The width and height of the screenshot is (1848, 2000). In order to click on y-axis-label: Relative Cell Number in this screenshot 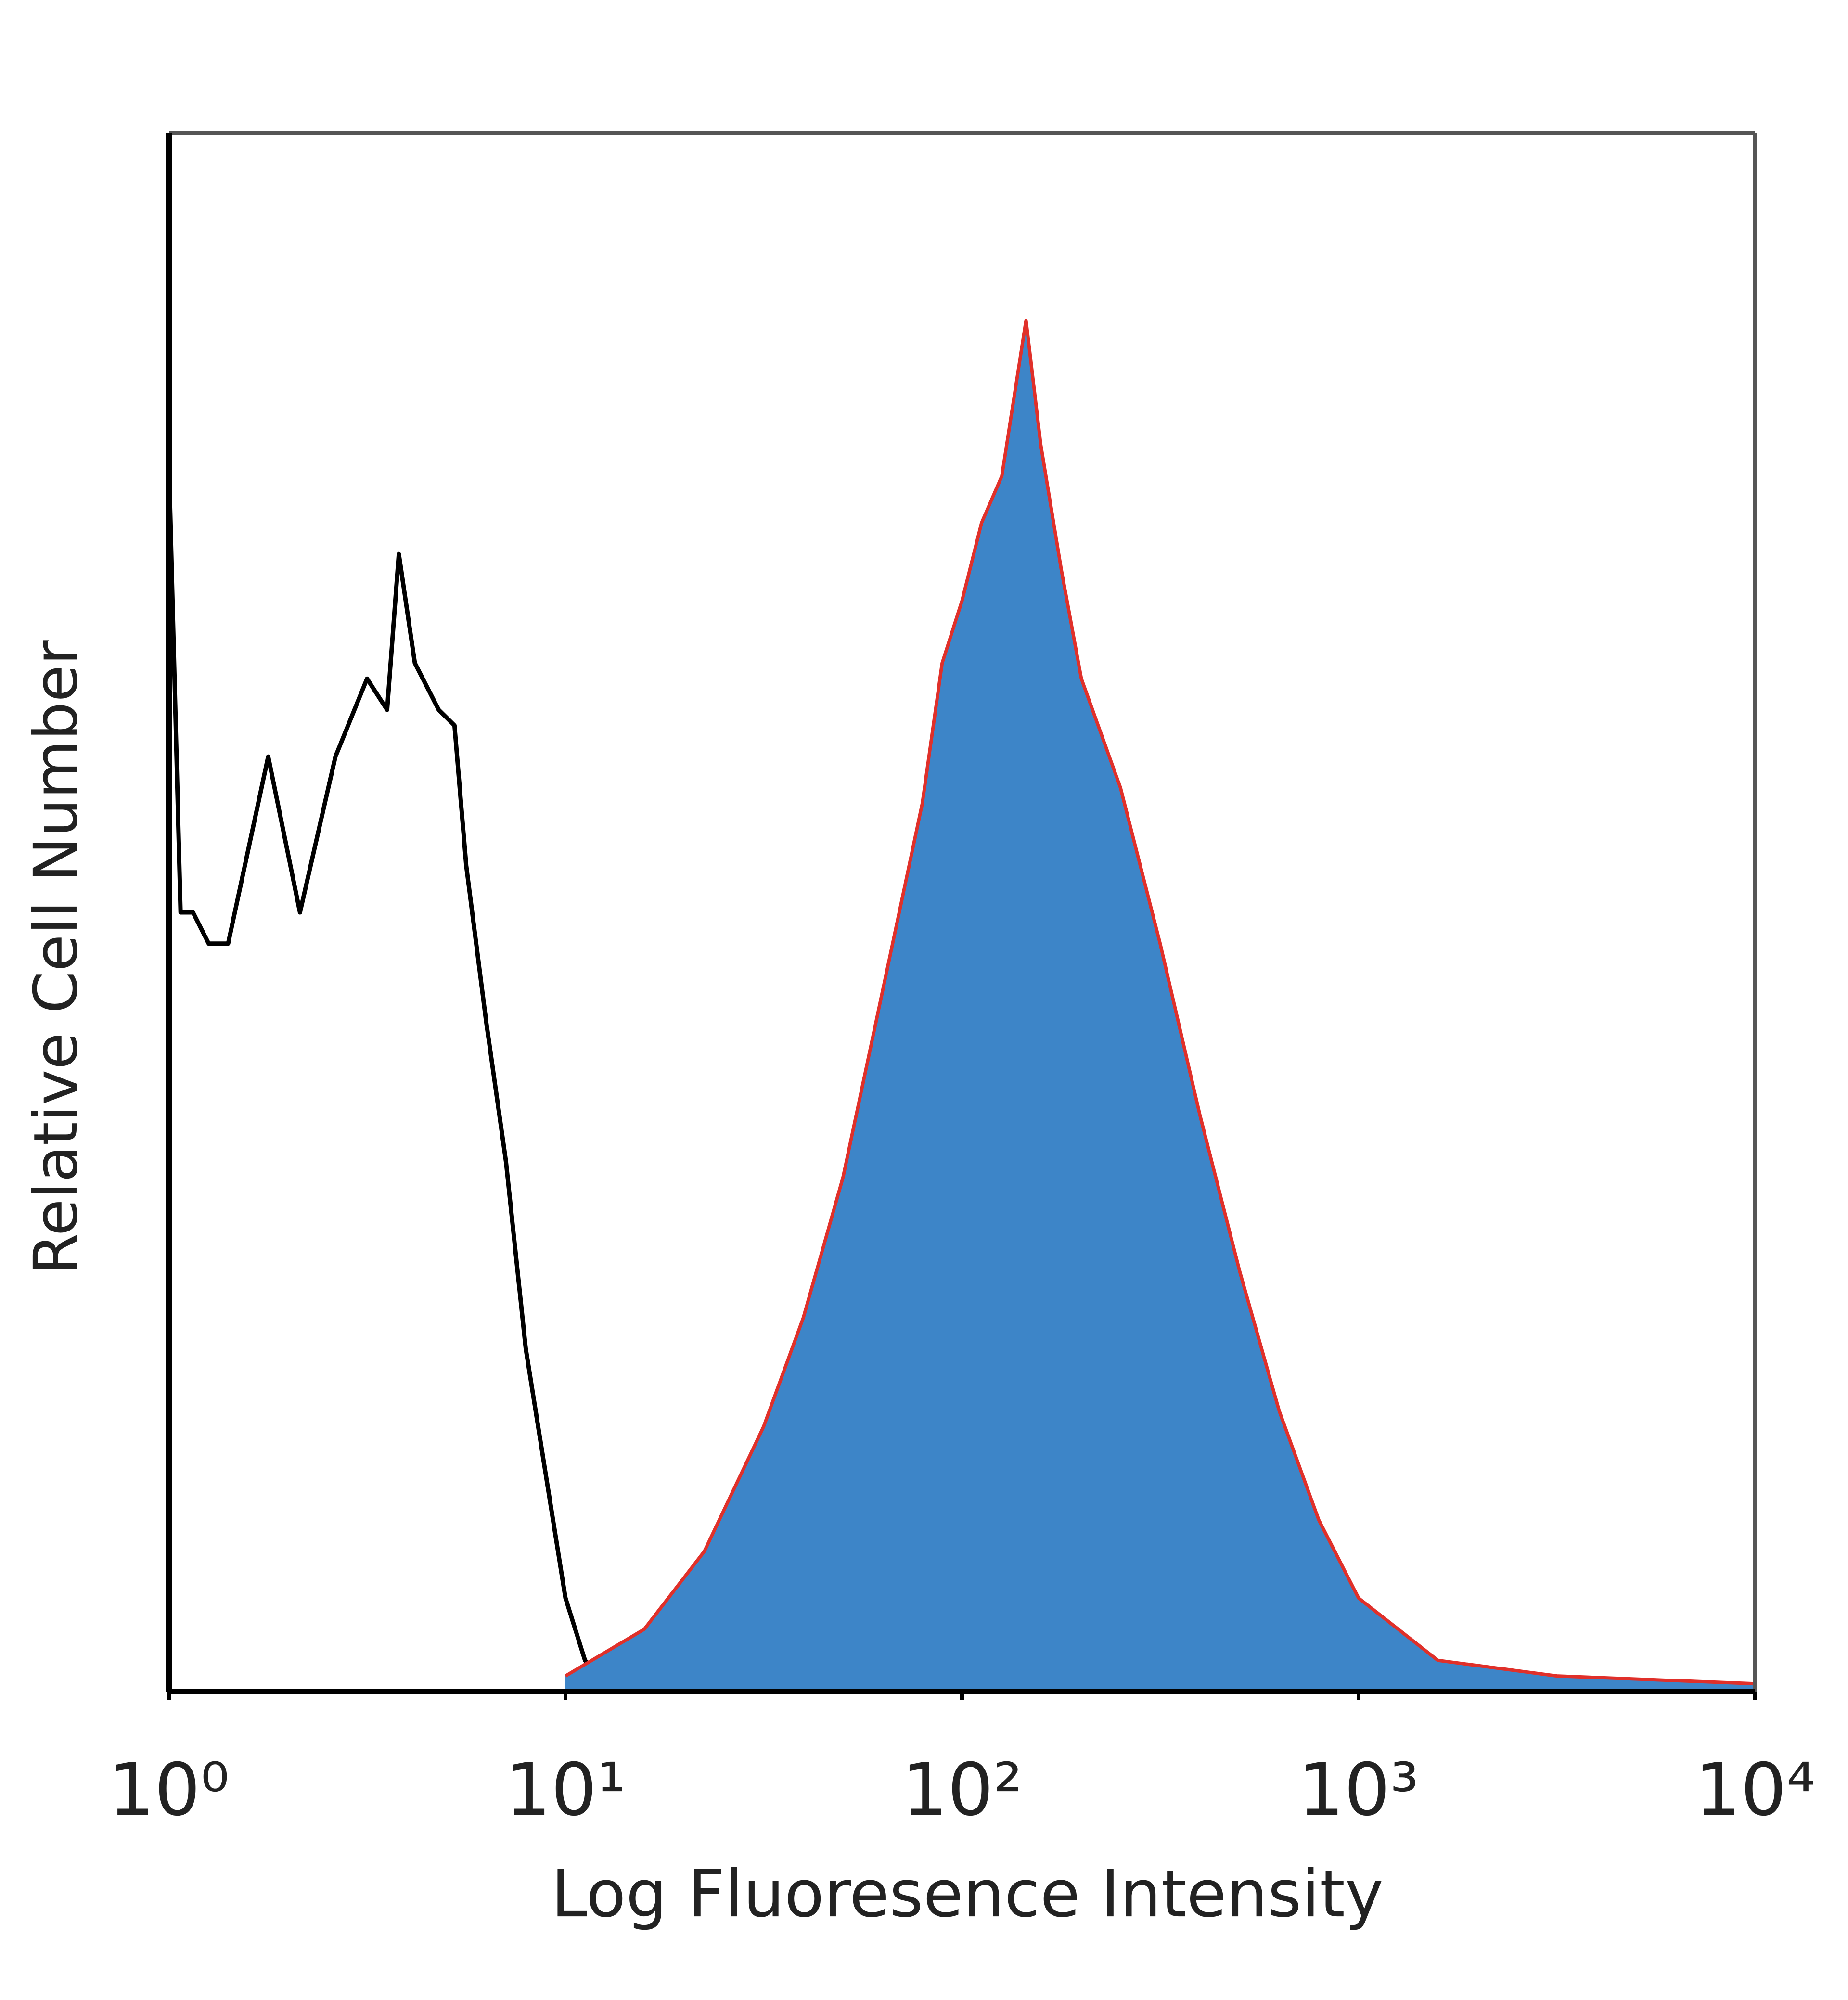, I will do `click(56, 957)`.